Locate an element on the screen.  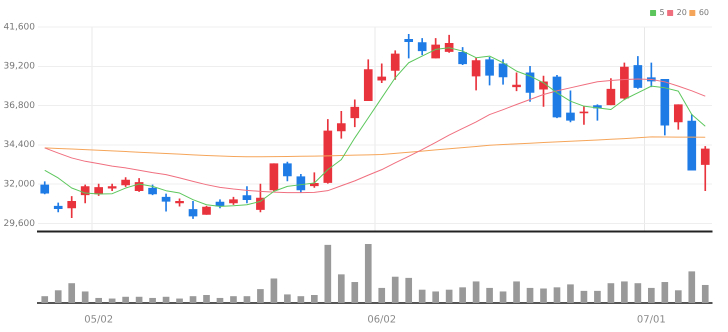
candlestick is located at coordinates (584, 115).